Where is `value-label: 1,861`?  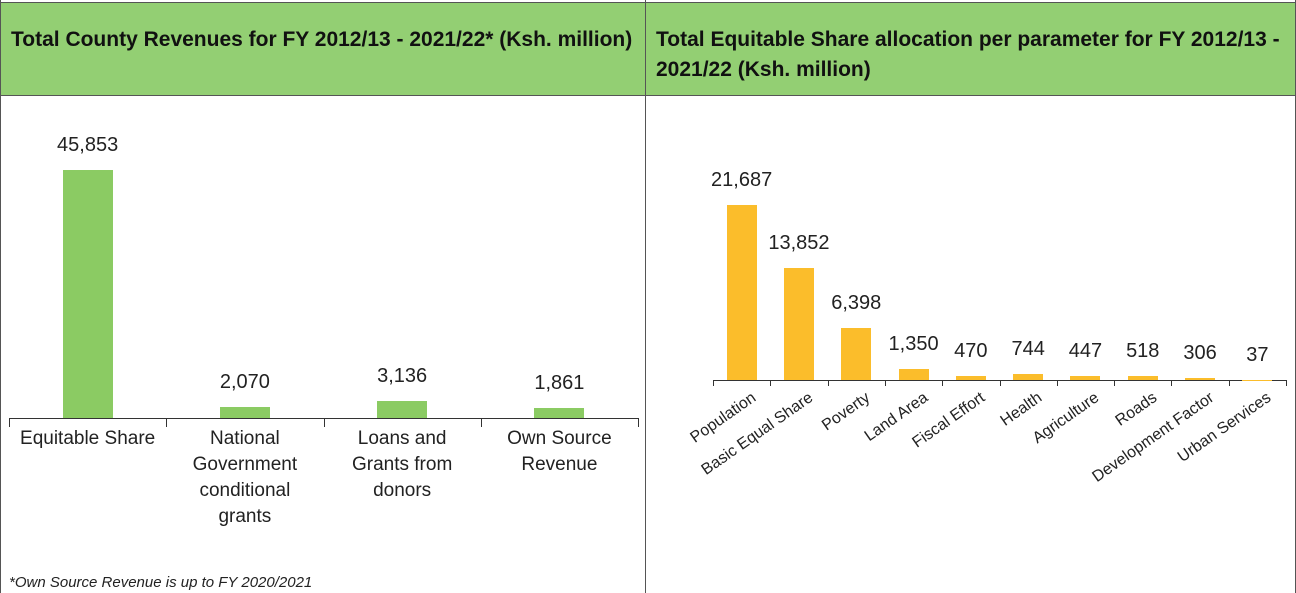 value-label: 1,861 is located at coordinates (559, 382).